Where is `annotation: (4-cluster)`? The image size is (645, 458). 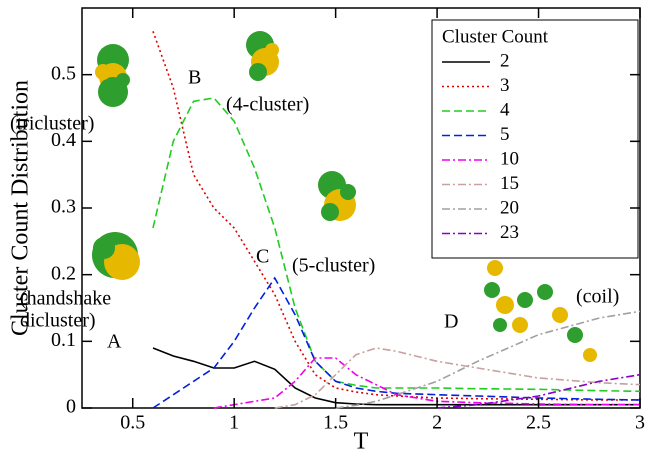
annotation: (4-cluster) is located at coordinates (267, 105).